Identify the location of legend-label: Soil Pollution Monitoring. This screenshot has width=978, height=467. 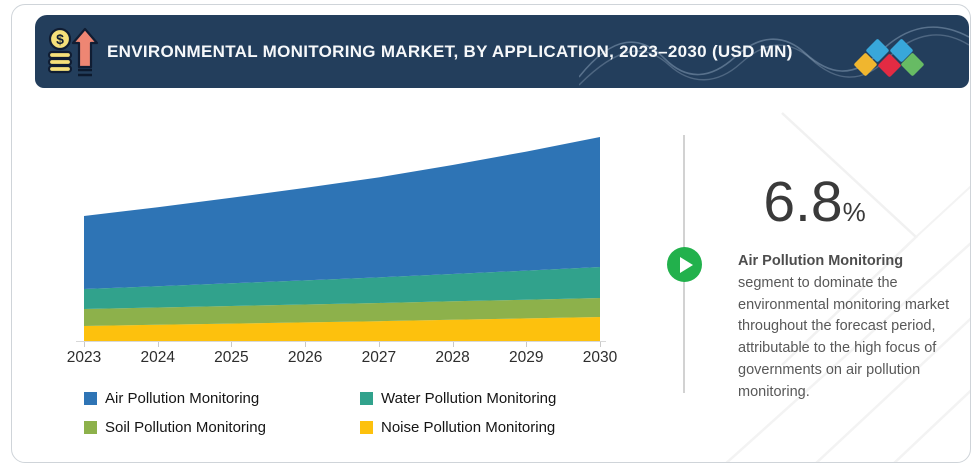
(185, 427).